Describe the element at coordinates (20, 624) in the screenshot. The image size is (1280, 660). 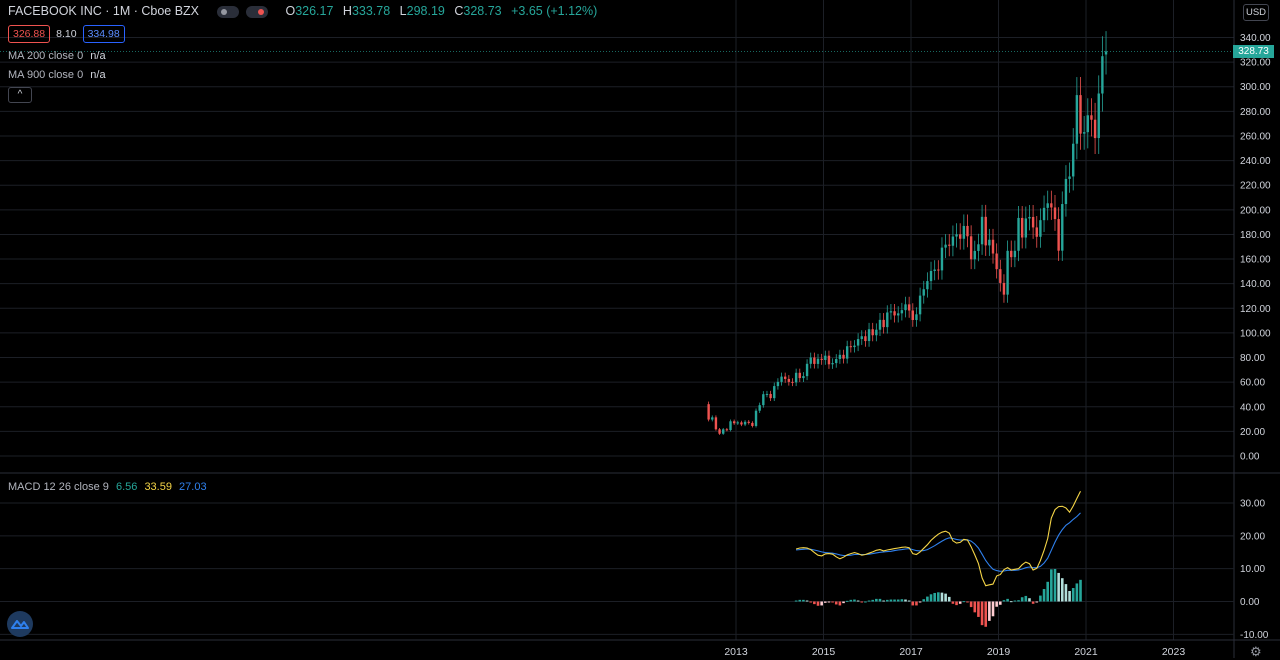
I see `logo-icon` at that location.